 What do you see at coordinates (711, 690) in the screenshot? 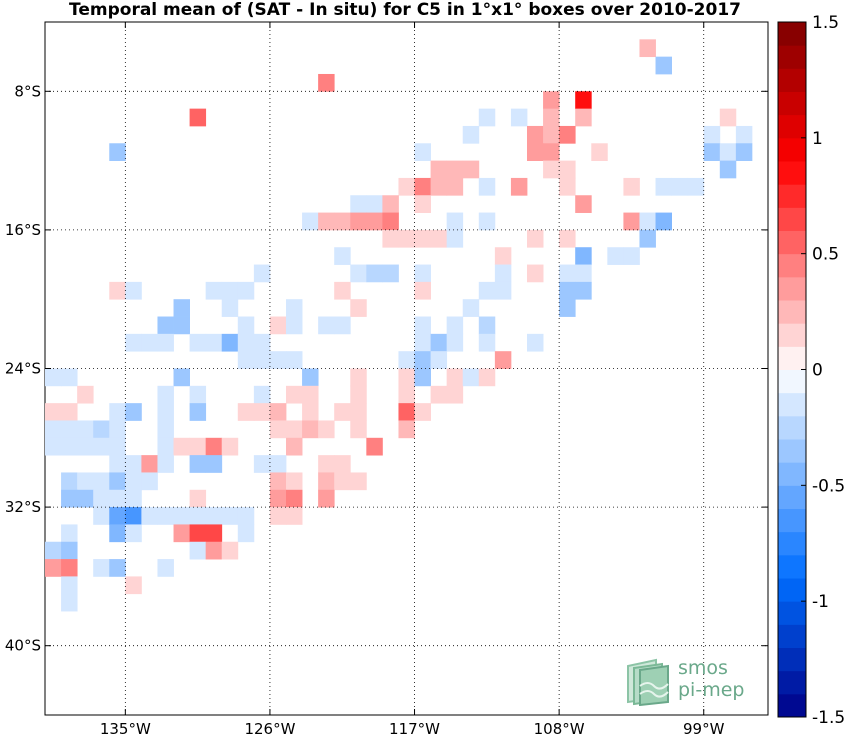
I see `watermark-line2: pi-mep` at bounding box center [711, 690].